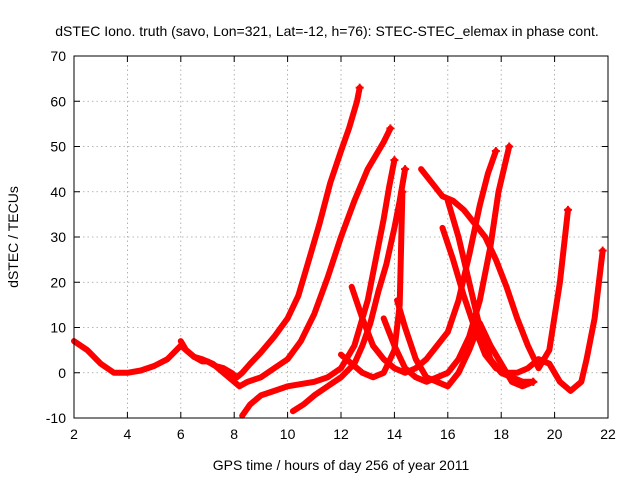  Describe the element at coordinates (58, 101) in the screenshot. I see `y-tick-label: 60` at that location.